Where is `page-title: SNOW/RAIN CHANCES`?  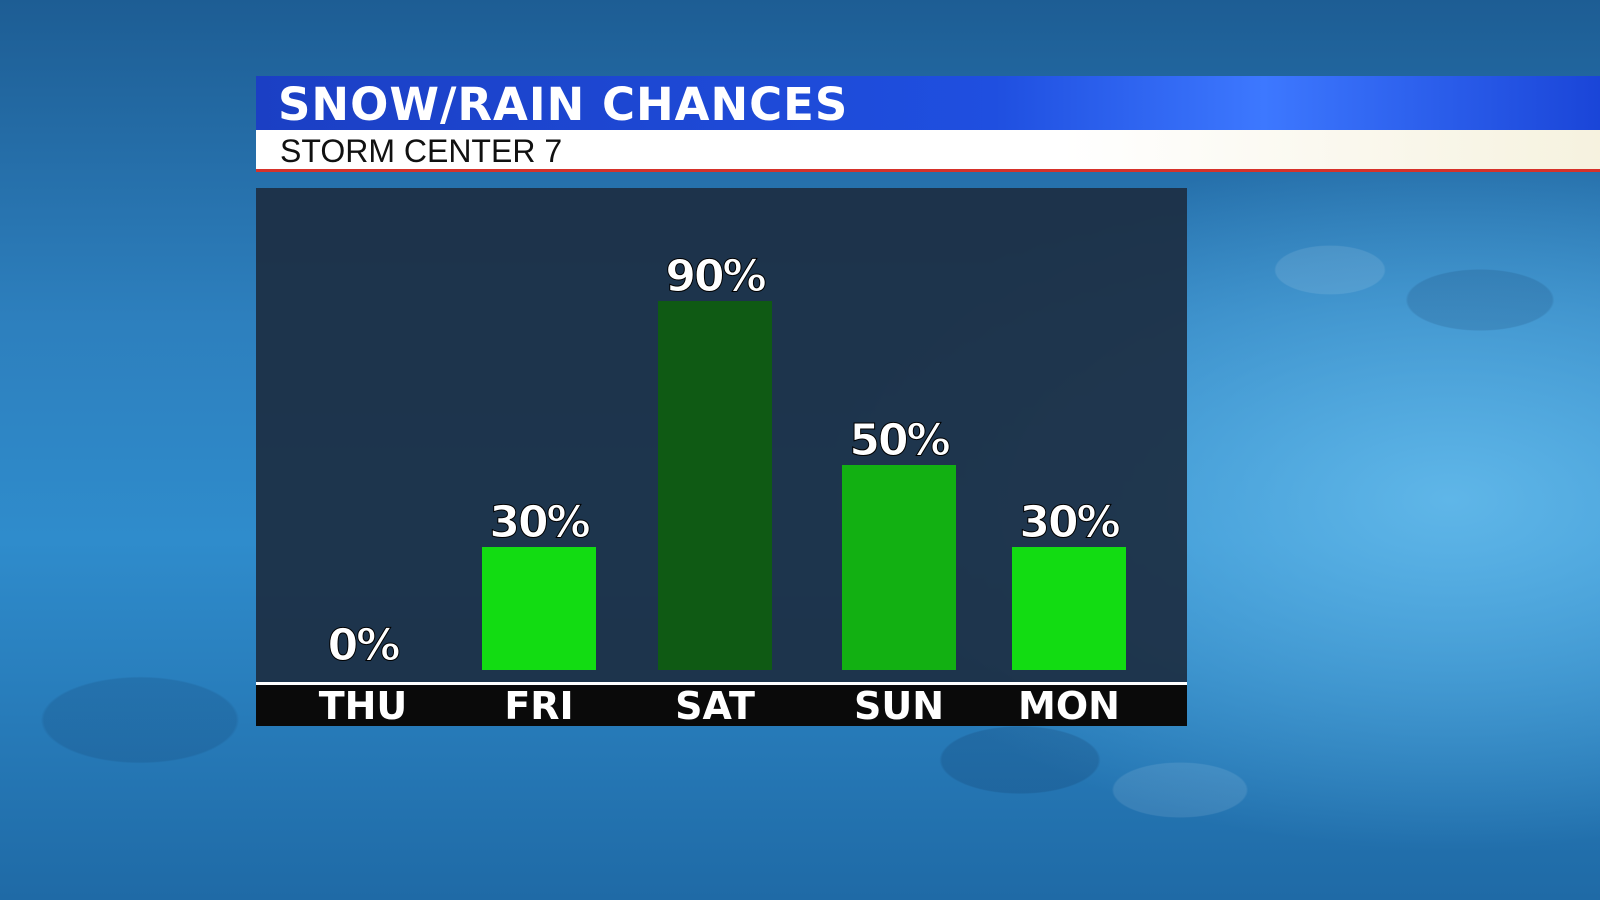
page-title: SNOW/RAIN CHANCES is located at coordinates (563, 104).